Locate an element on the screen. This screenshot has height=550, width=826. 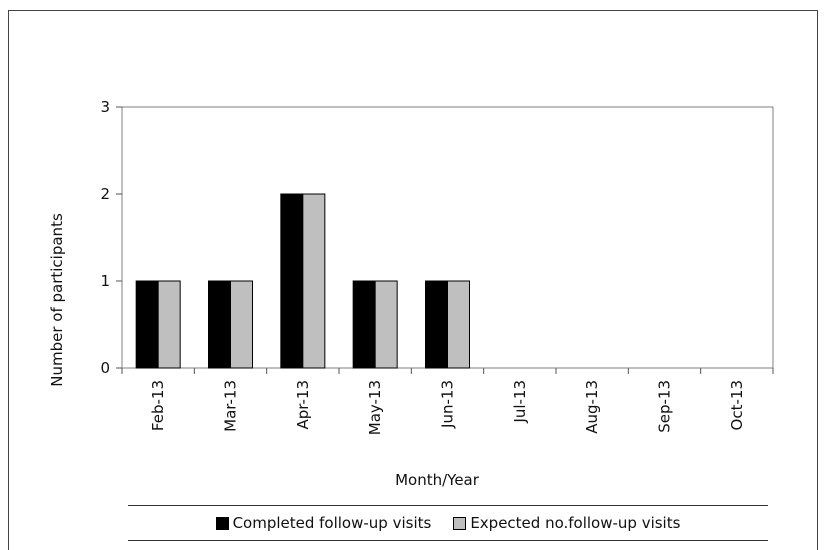
x-tick-label: Jul-13 is located at coordinates (520, 402).